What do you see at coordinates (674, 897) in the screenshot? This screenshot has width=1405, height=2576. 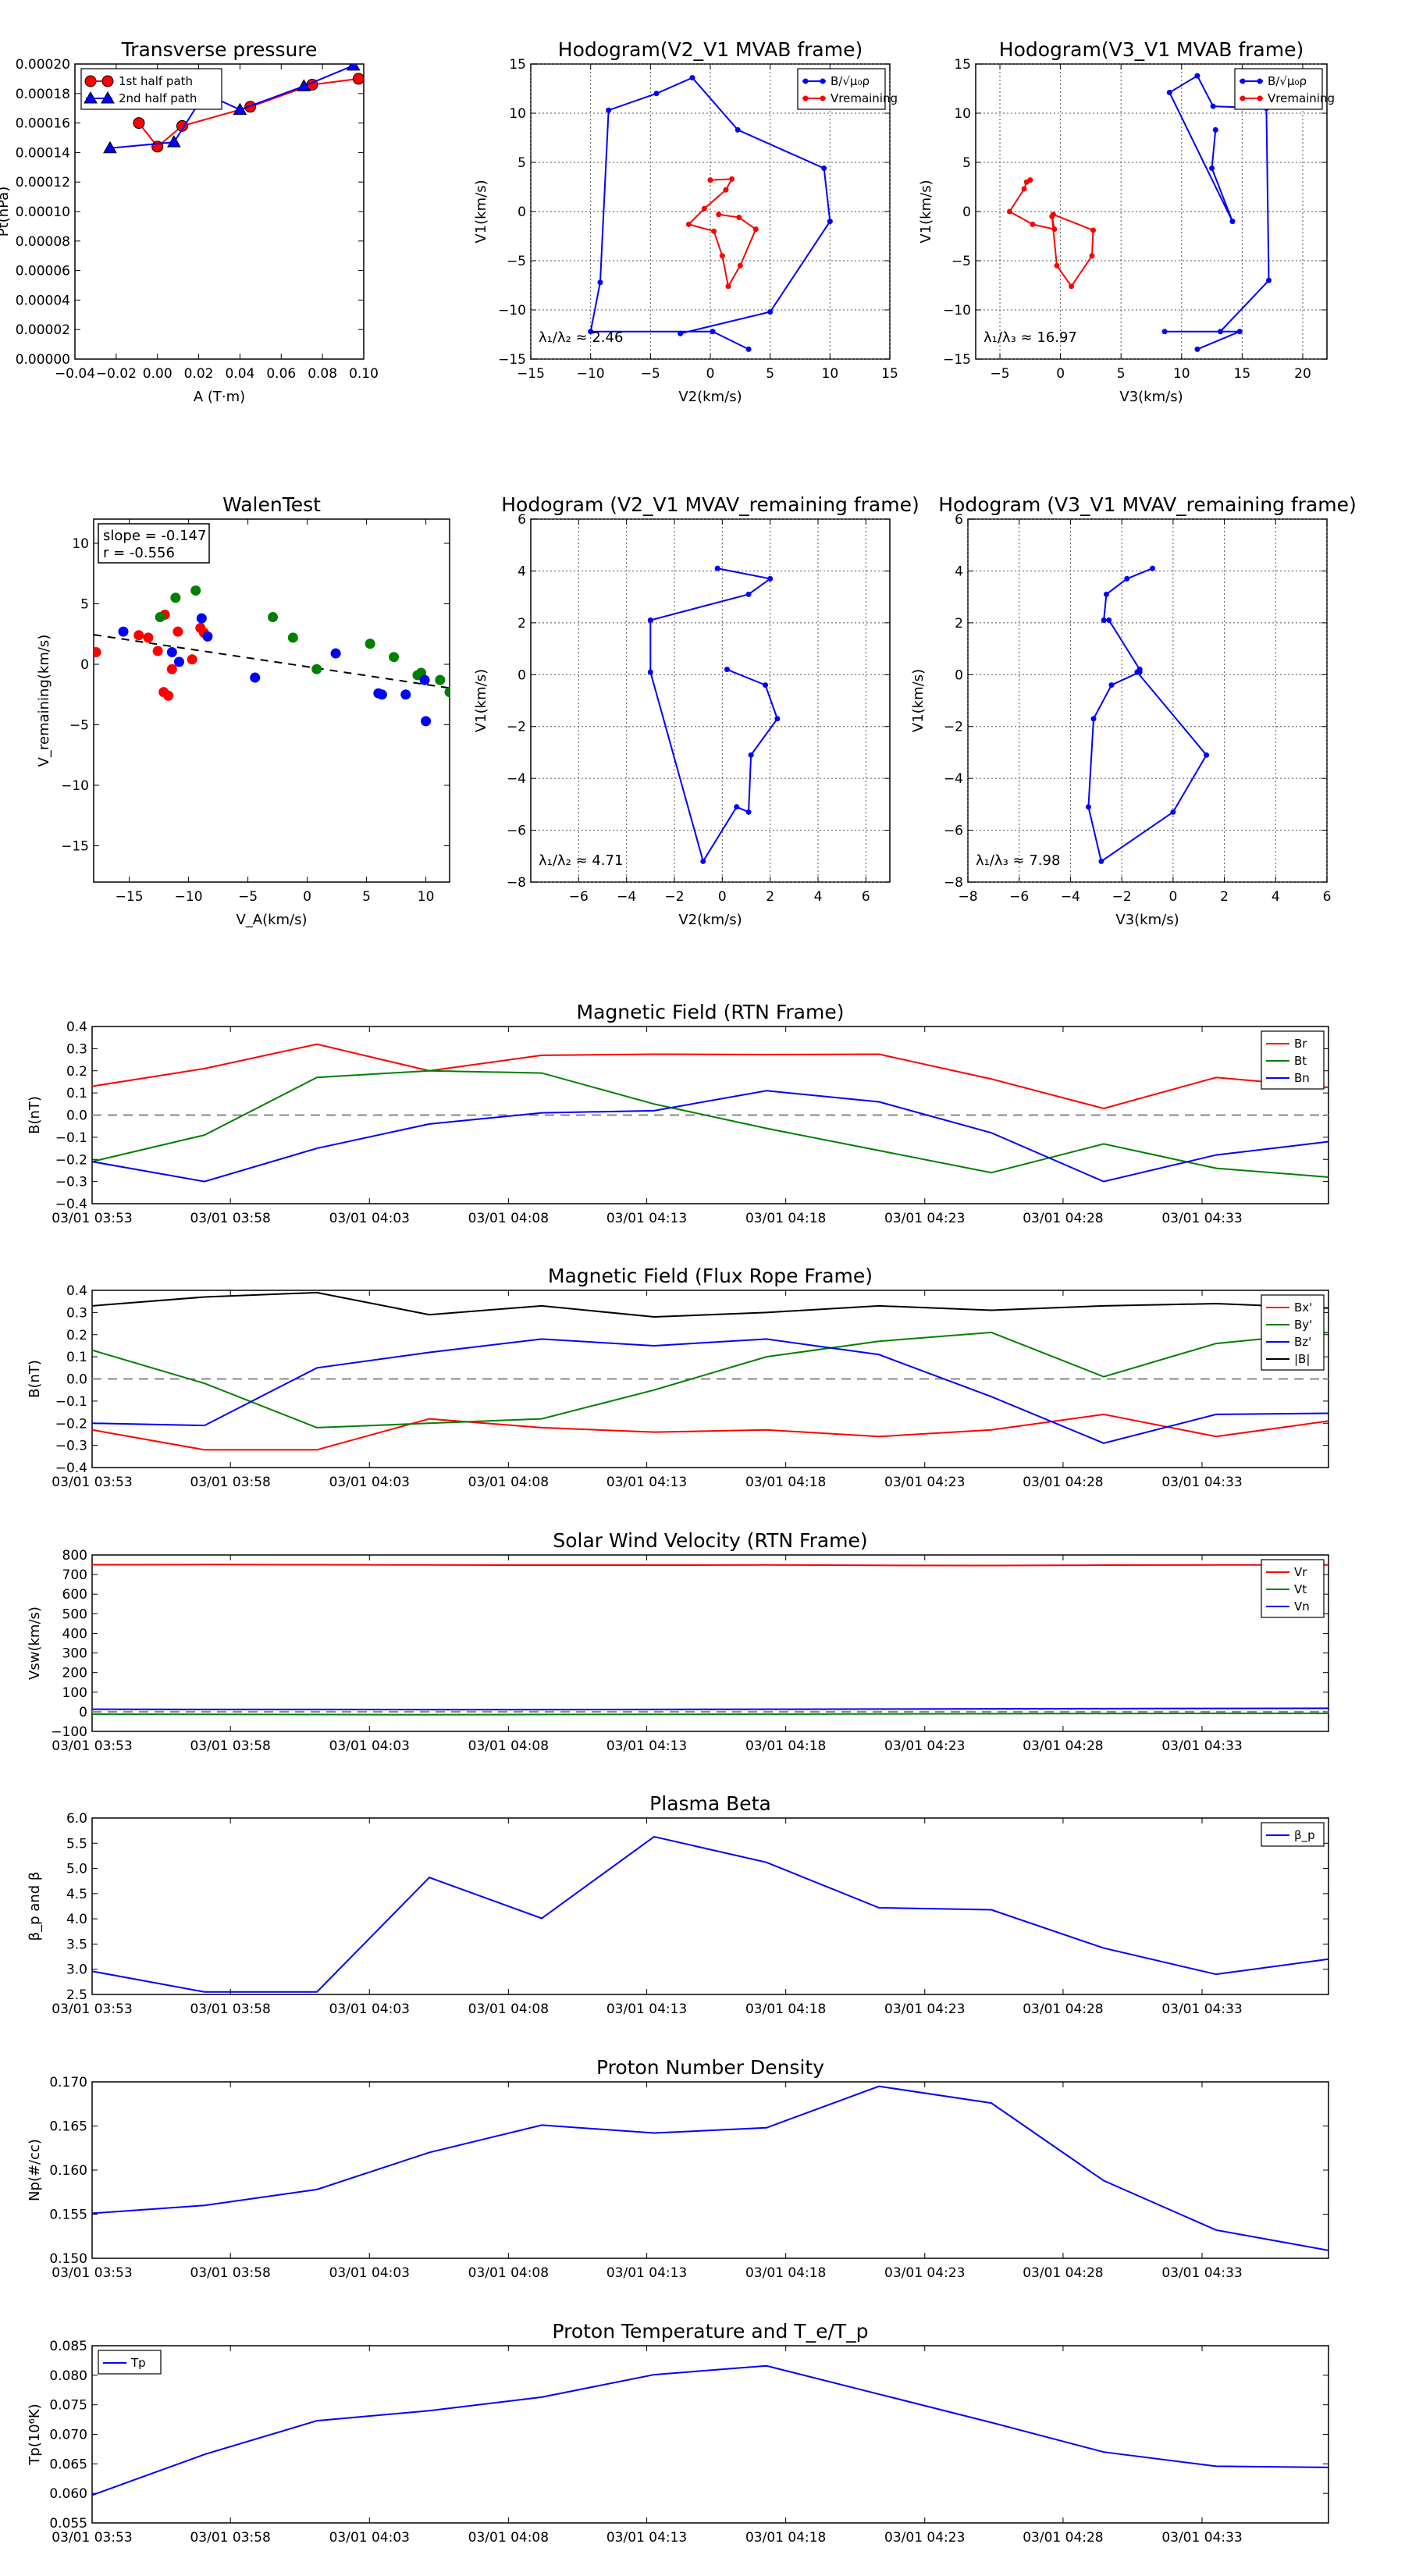 I see `x-tick-label: −2` at bounding box center [674, 897].